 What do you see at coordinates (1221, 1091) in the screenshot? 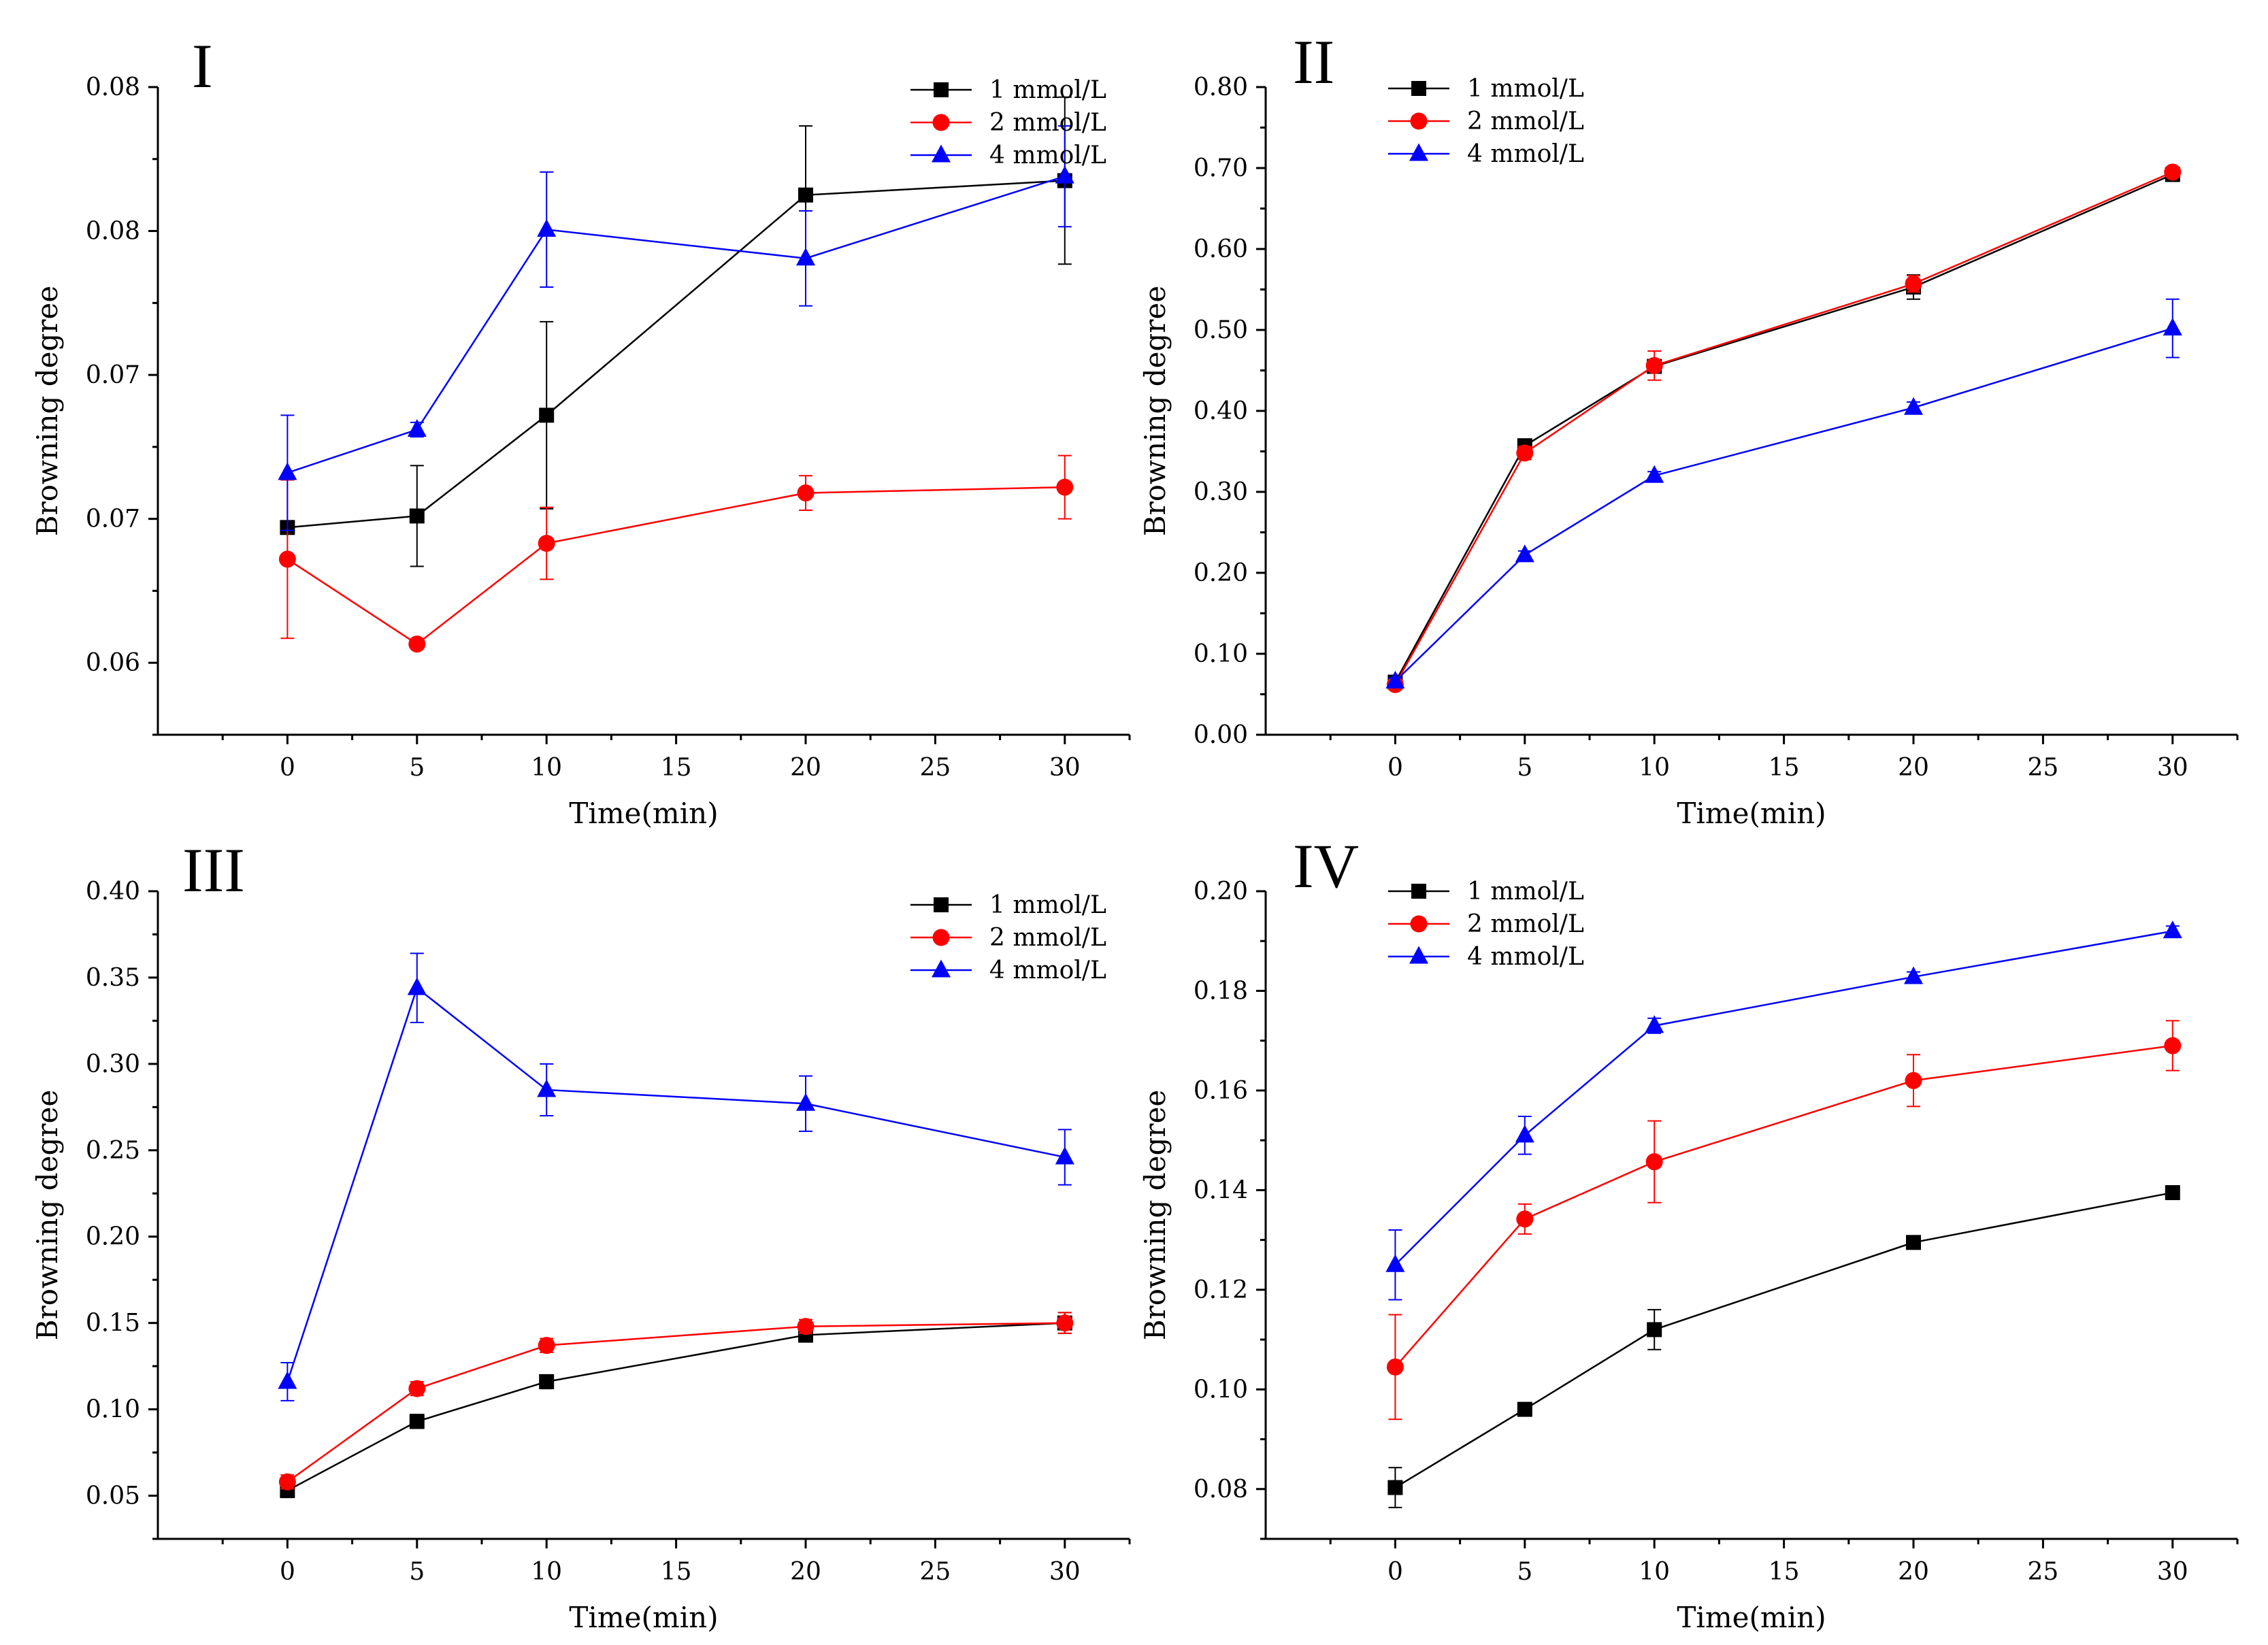
I see `y-tick-label: 0.16` at bounding box center [1221, 1091].